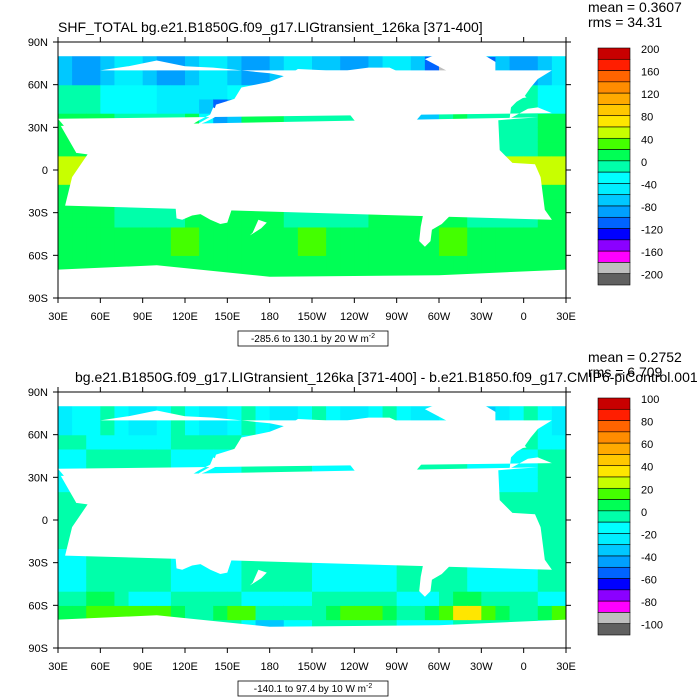 This screenshot has height=700, width=700. I want to click on colorbar-label: 60, so click(647, 445).